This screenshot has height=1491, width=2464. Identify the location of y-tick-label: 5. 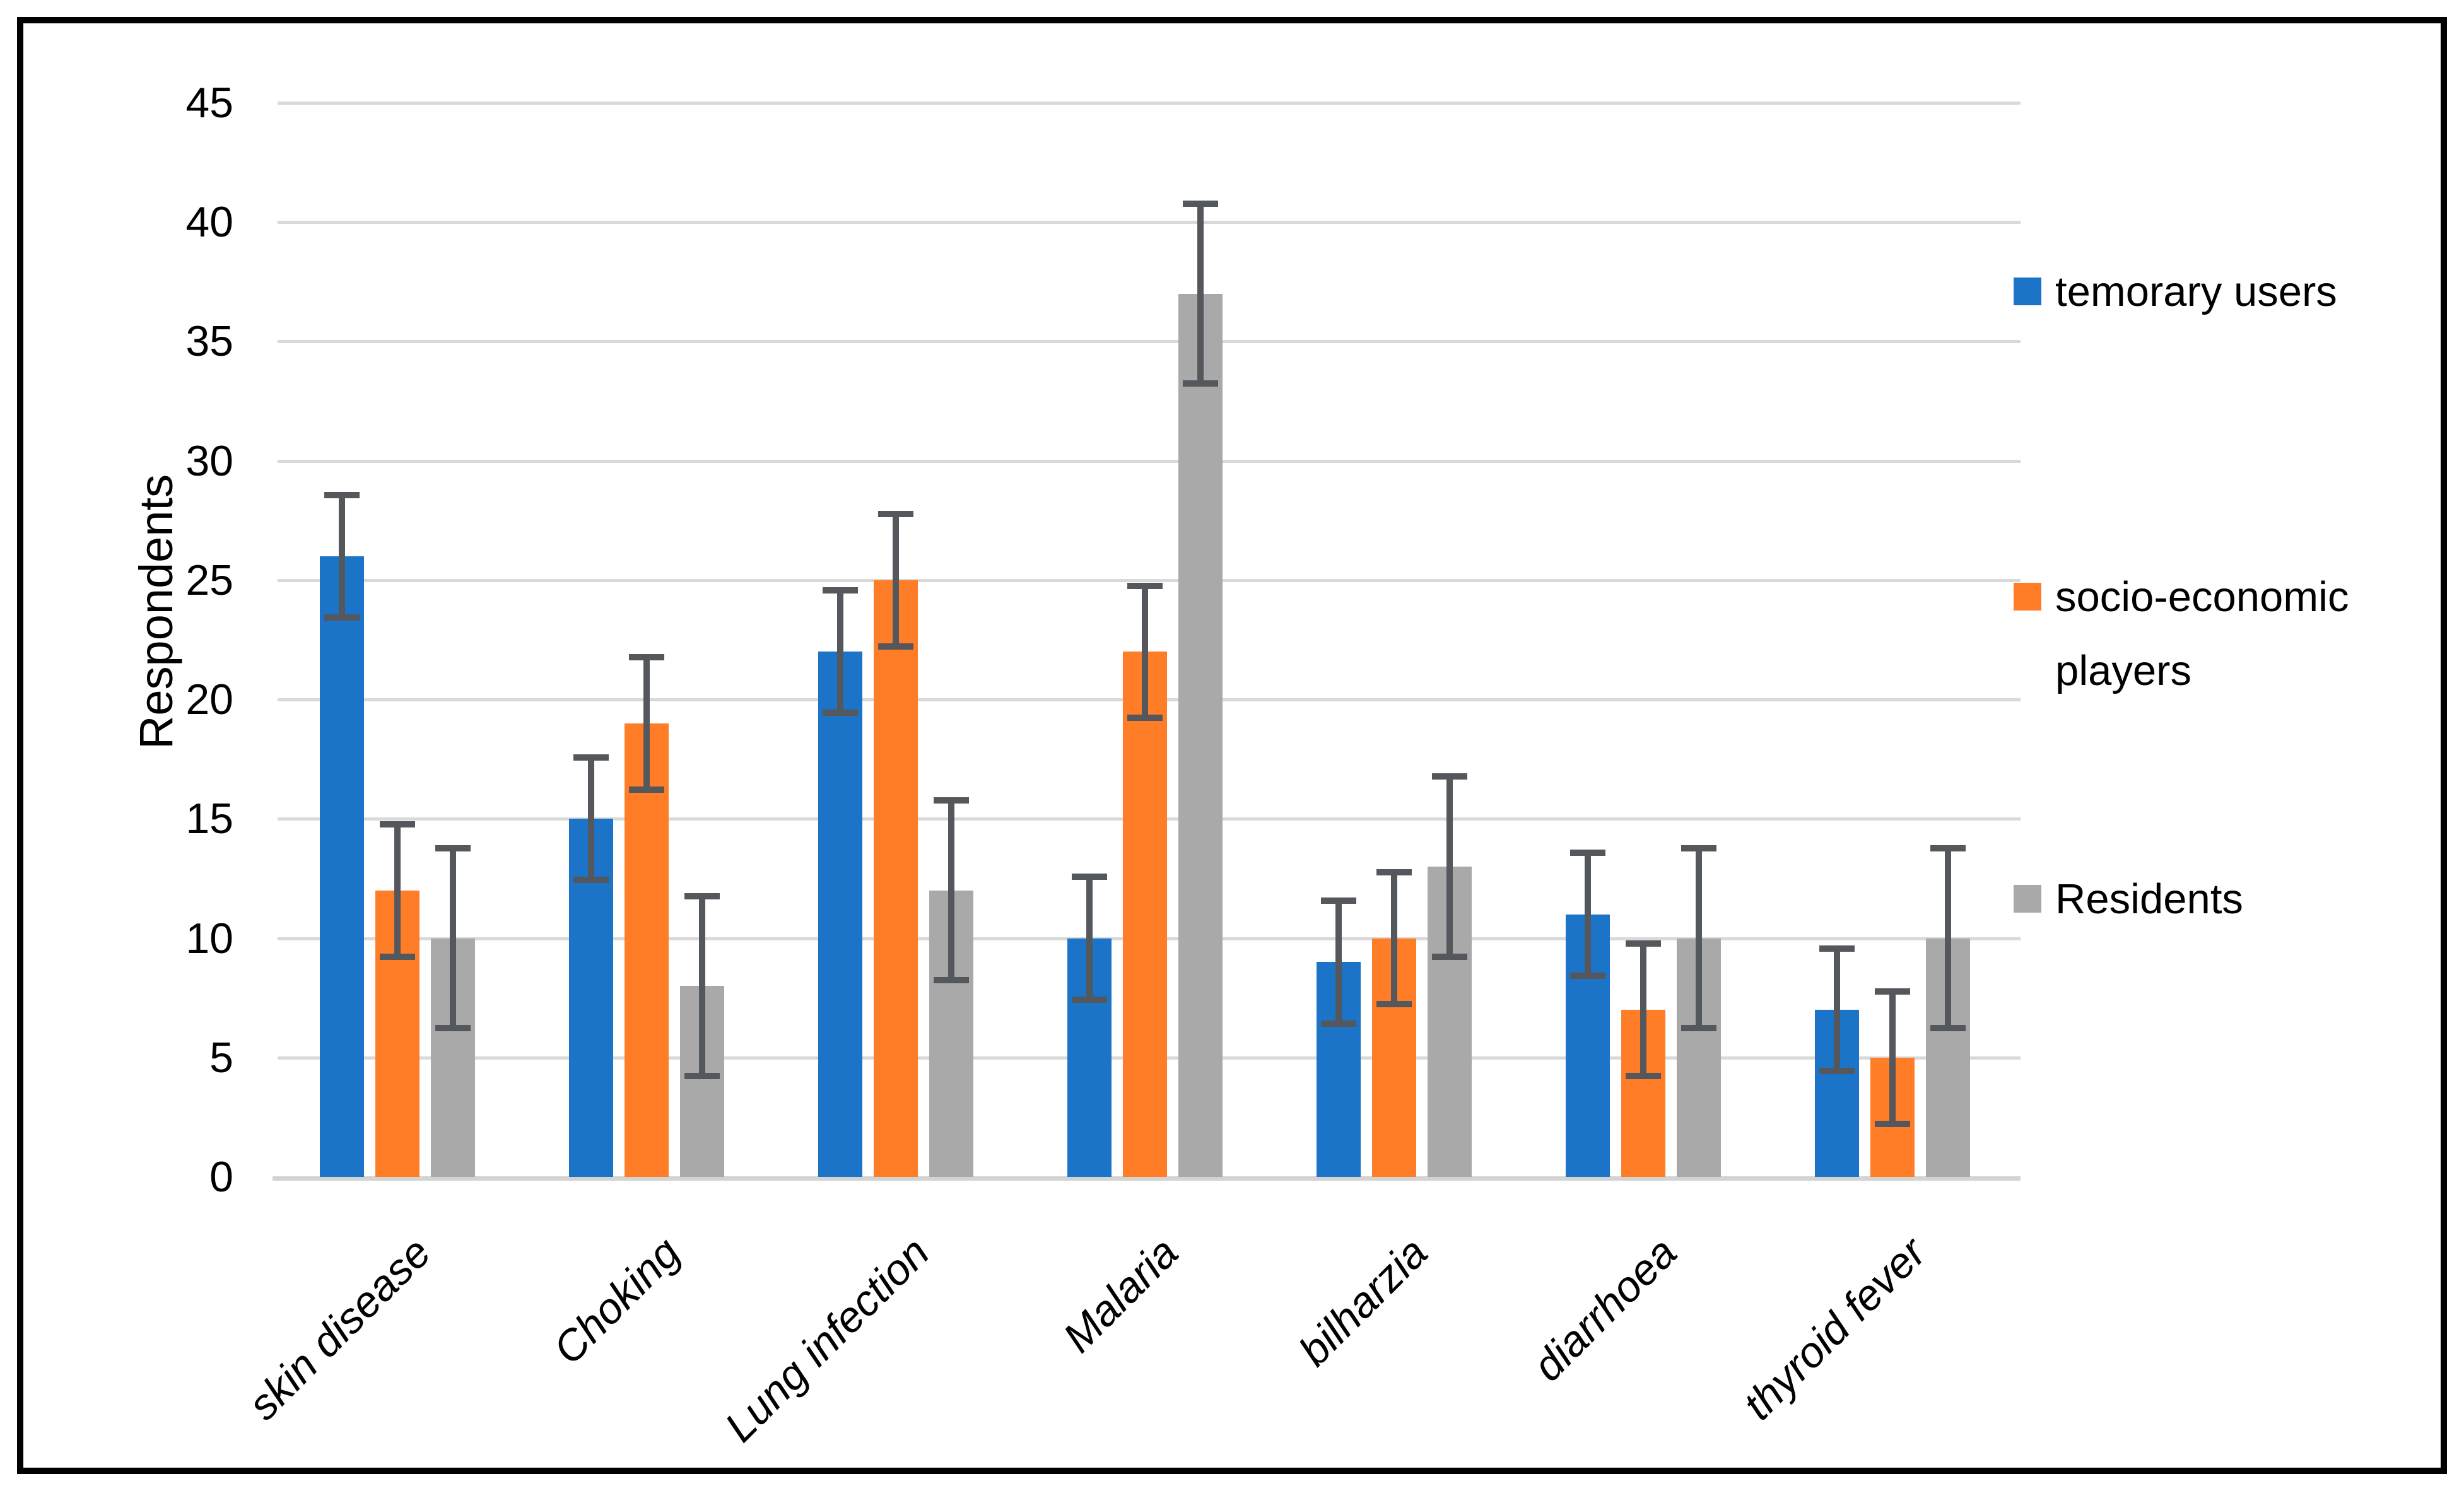
(221, 1057).